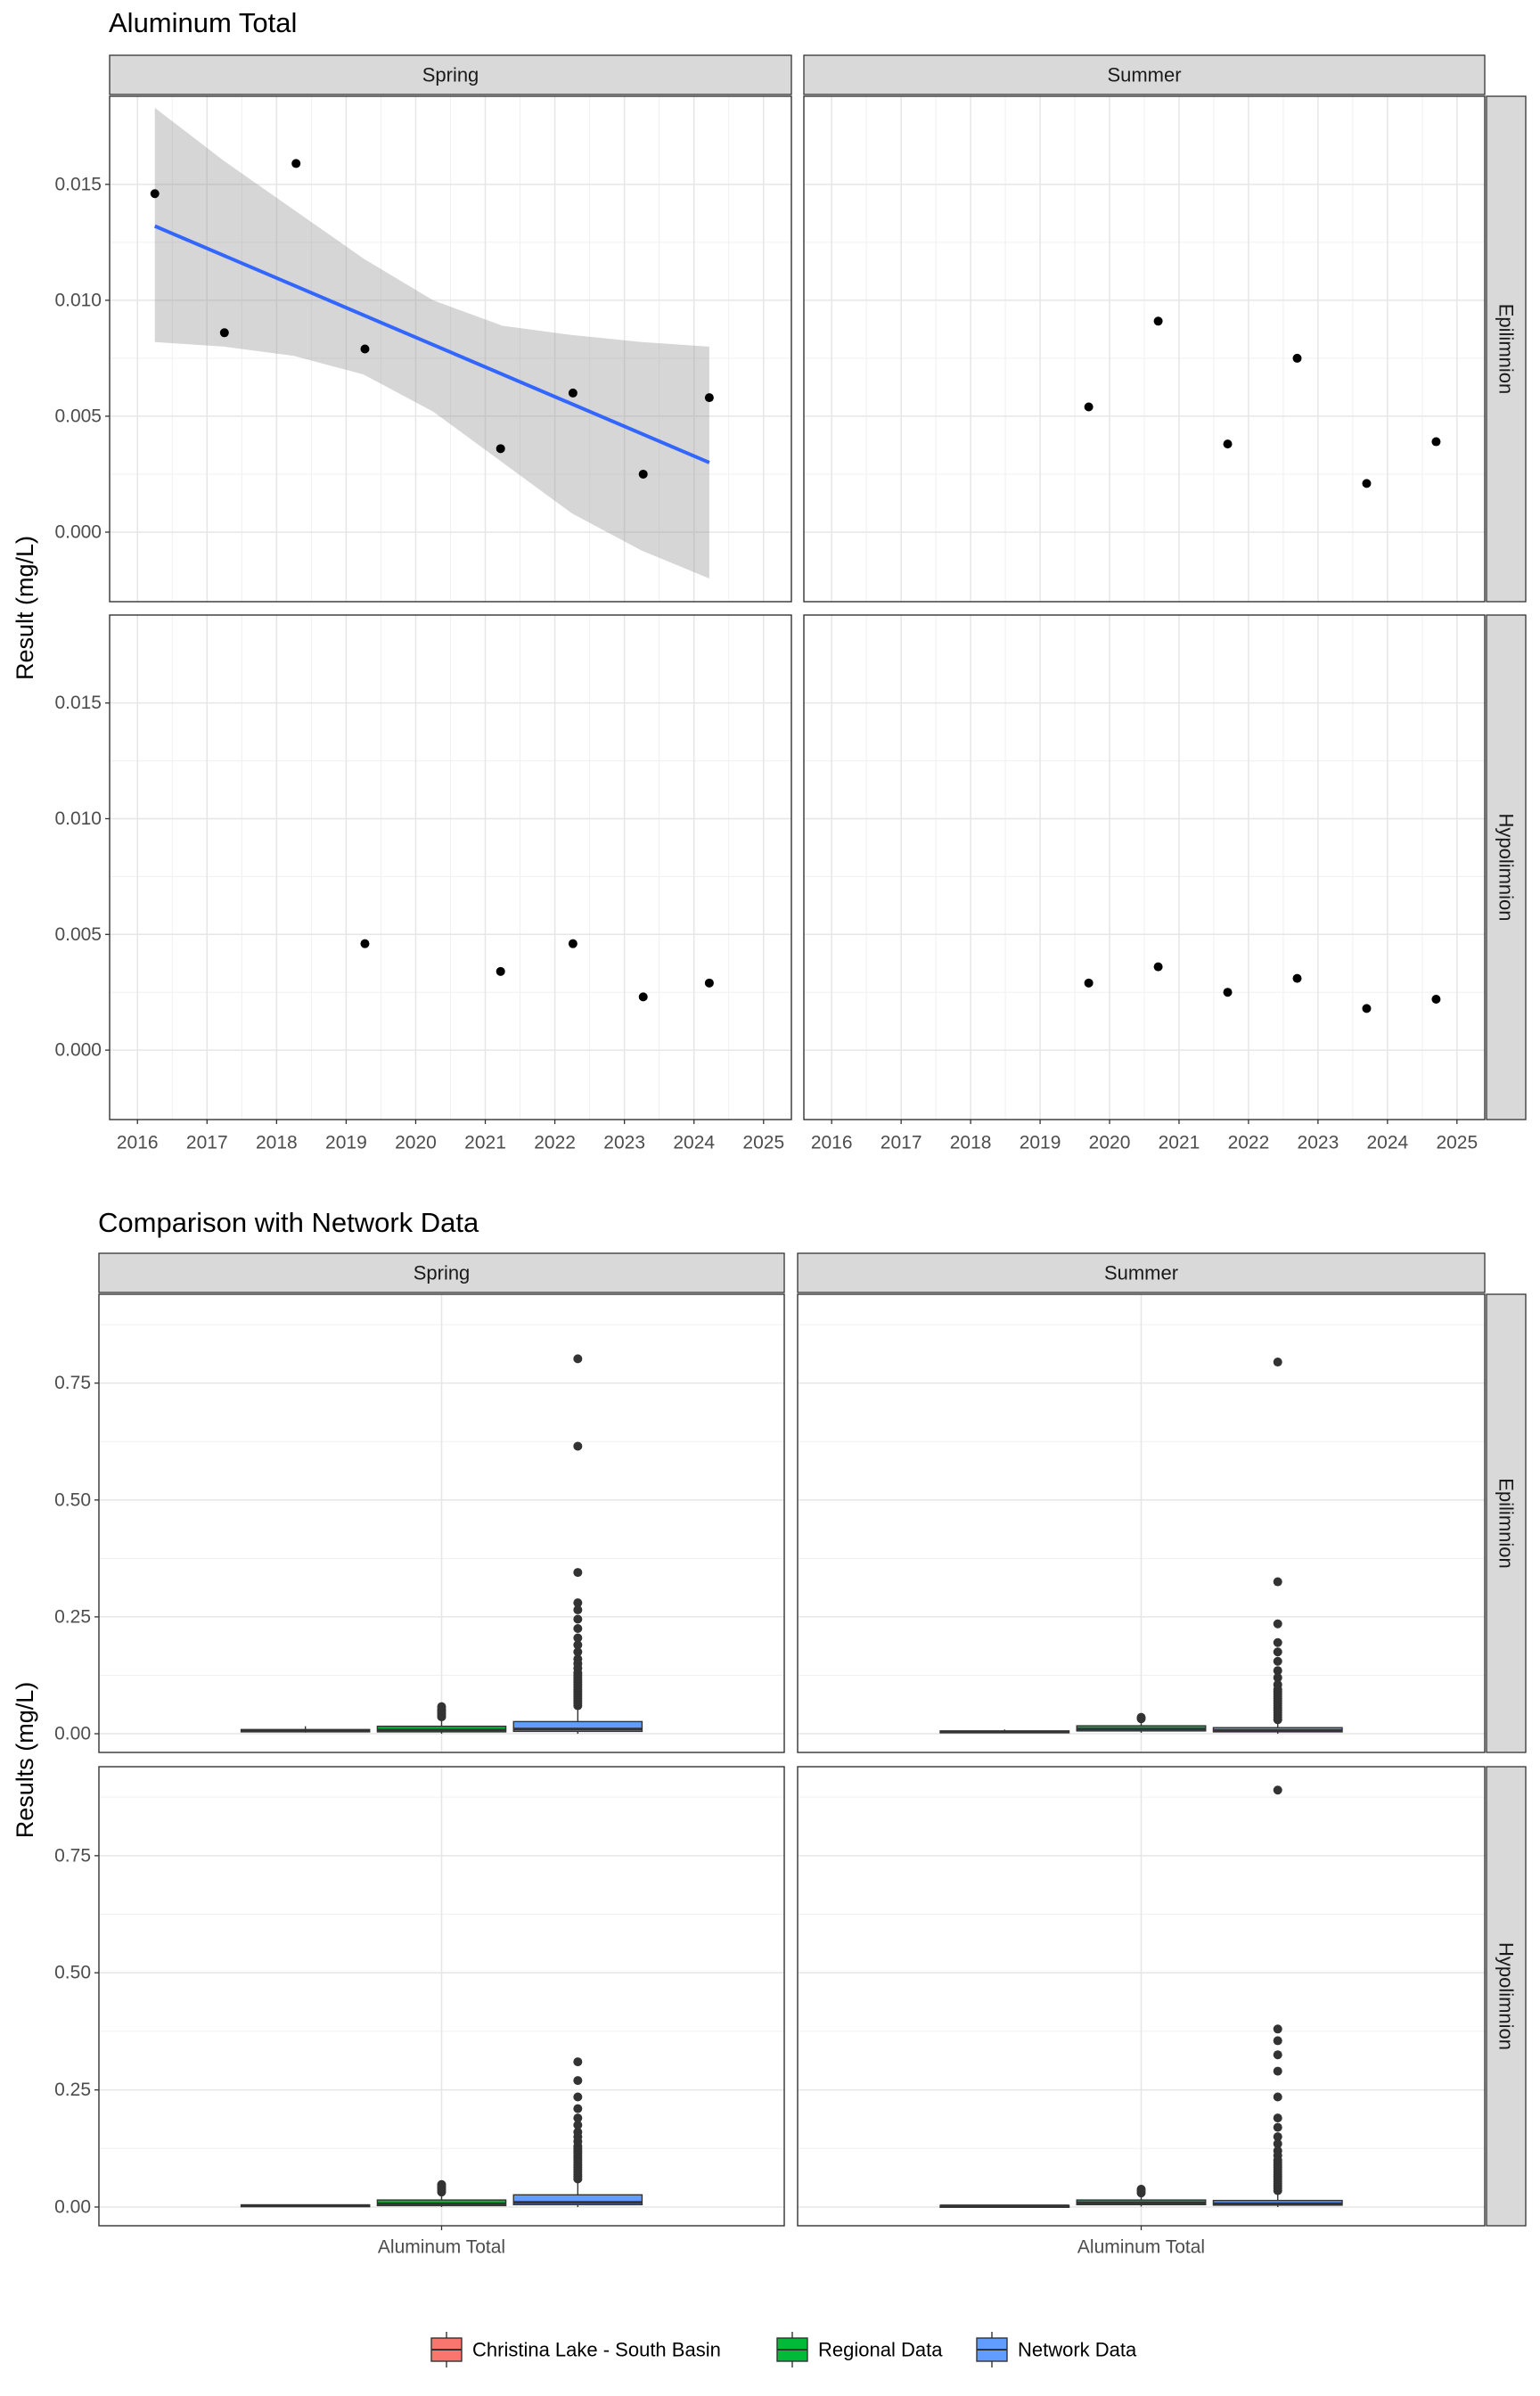  What do you see at coordinates (596, 2350) in the screenshot?
I see `legend-label: Christina Lake - South Basin` at bounding box center [596, 2350].